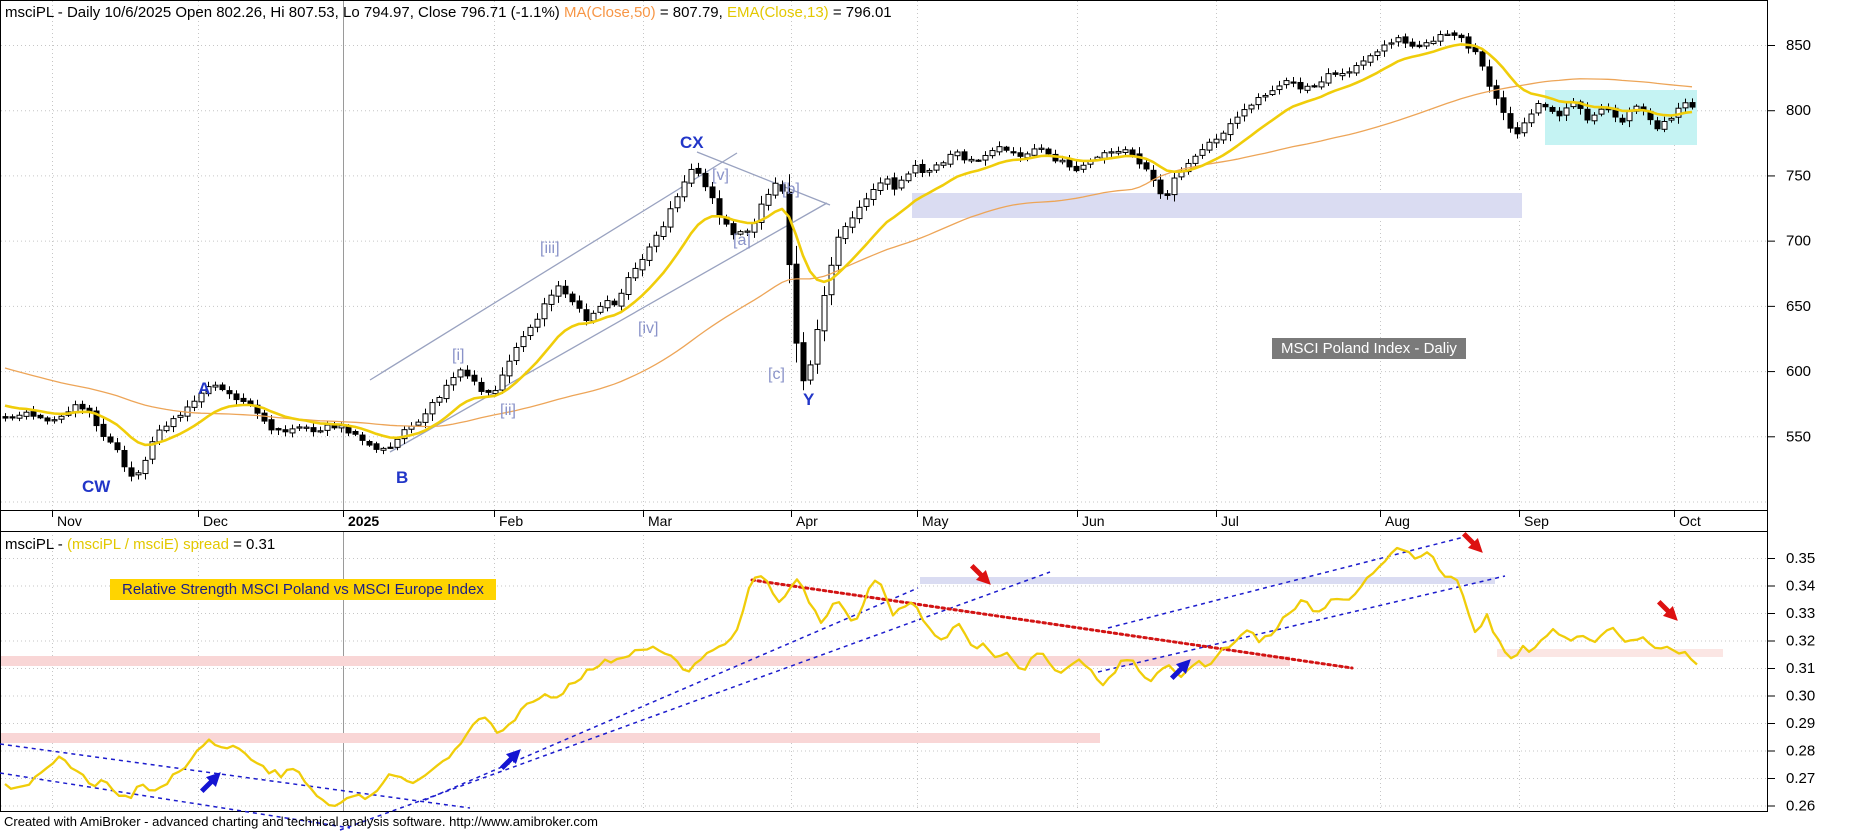 The image size is (1850, 831). Describe the element at coordinates (96, 486) in the screenshot. I see `wave-label: CW` at that location.